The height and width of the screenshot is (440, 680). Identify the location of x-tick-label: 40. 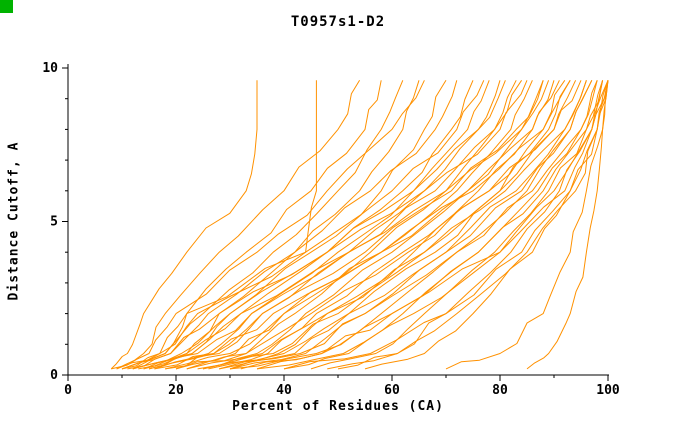
(284, 390).